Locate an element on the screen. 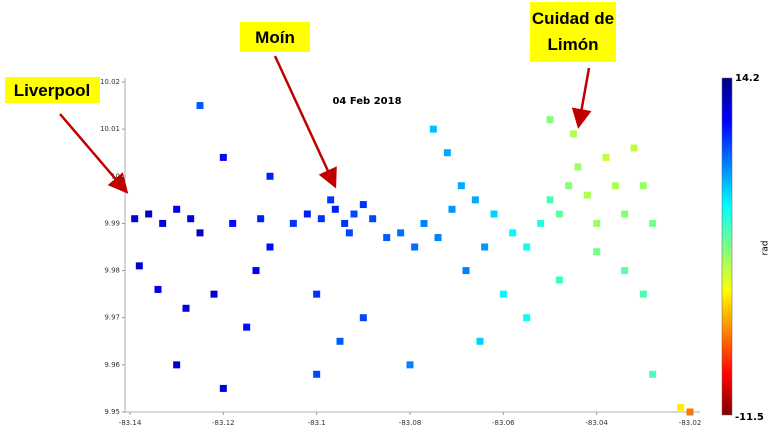  y-tick-label: 9.98 is located at coordinates (112, 271).